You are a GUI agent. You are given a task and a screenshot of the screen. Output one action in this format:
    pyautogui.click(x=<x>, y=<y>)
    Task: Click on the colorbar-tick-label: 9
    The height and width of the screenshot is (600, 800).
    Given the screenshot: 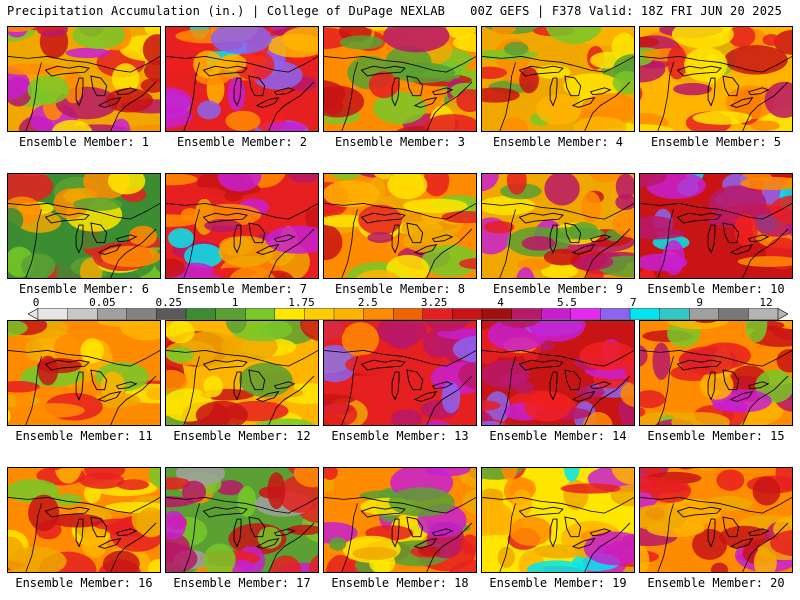 What is the action you would take?
    pyautogui.click(x=699, y=302)
    